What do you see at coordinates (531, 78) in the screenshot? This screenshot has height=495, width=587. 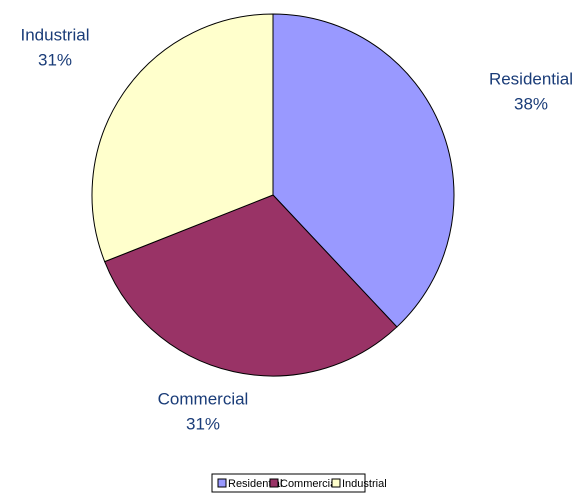 I see `data-label-name: Residential` at bounding box center [531, 78].